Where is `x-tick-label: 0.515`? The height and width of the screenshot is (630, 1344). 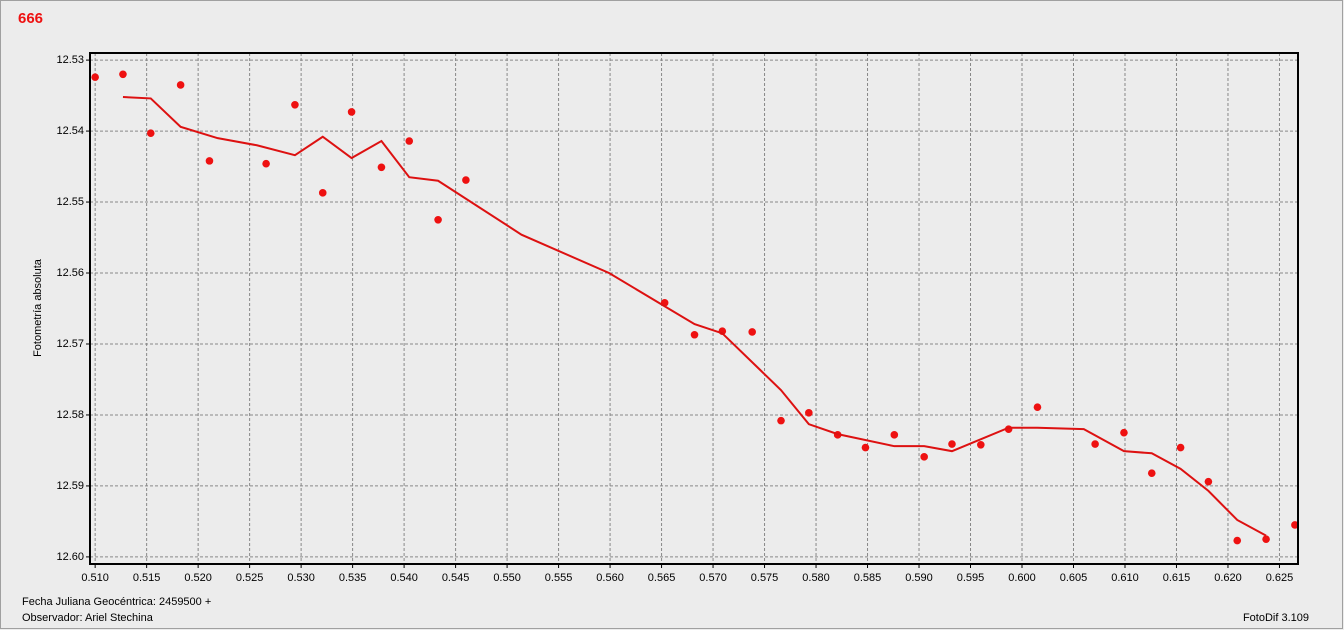 x-tick-label: 0.515 is located at coordinates (147, 578).